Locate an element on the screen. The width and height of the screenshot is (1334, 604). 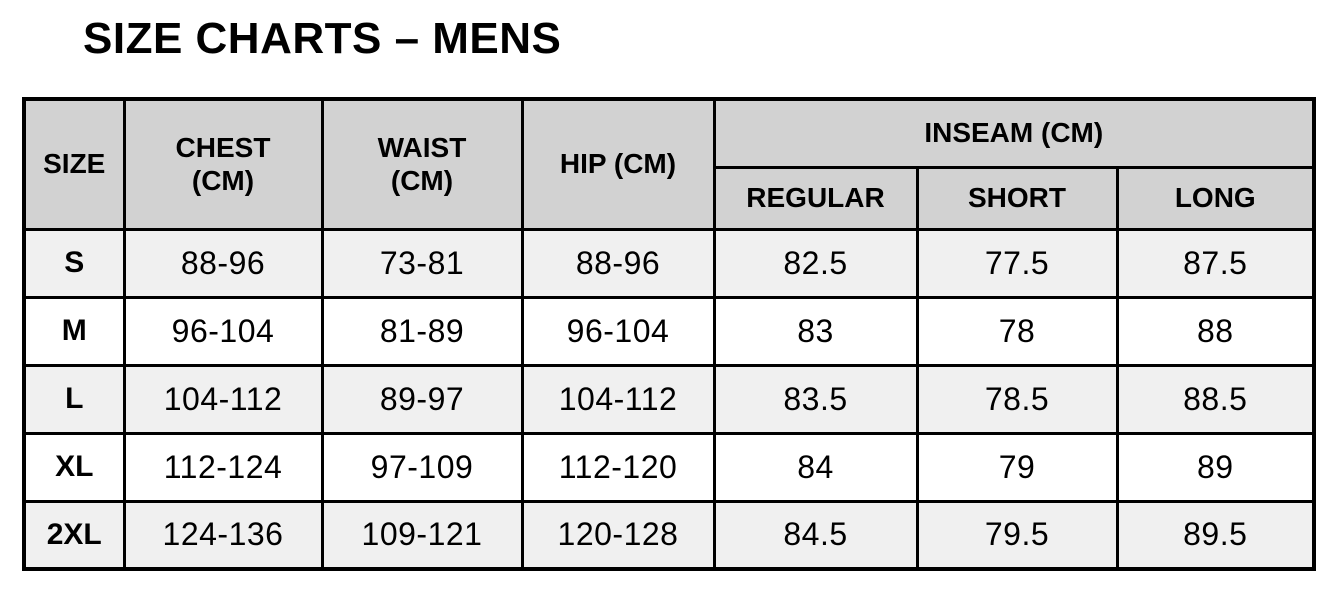
column-header-size: SIZE is located at coordinates (74, 164).